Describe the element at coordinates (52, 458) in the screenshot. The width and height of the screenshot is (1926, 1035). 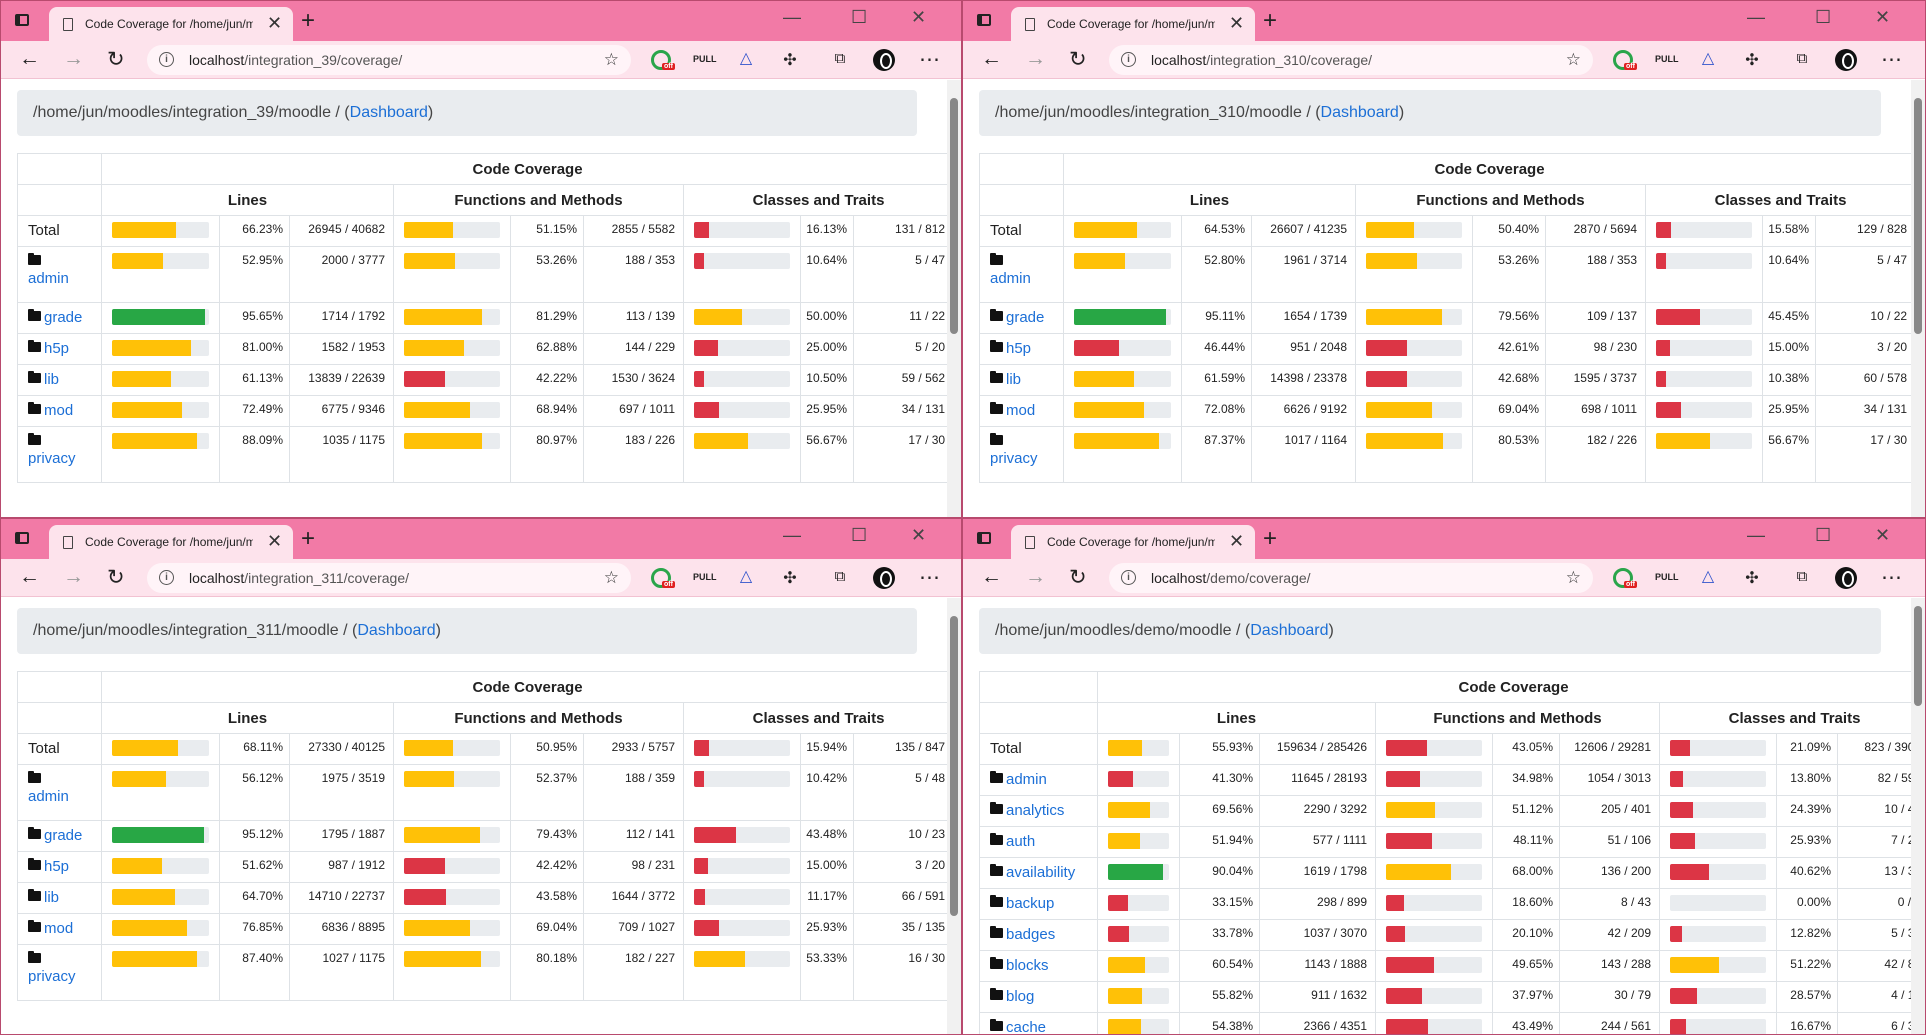
I see `directory-link: privacy` at that location.